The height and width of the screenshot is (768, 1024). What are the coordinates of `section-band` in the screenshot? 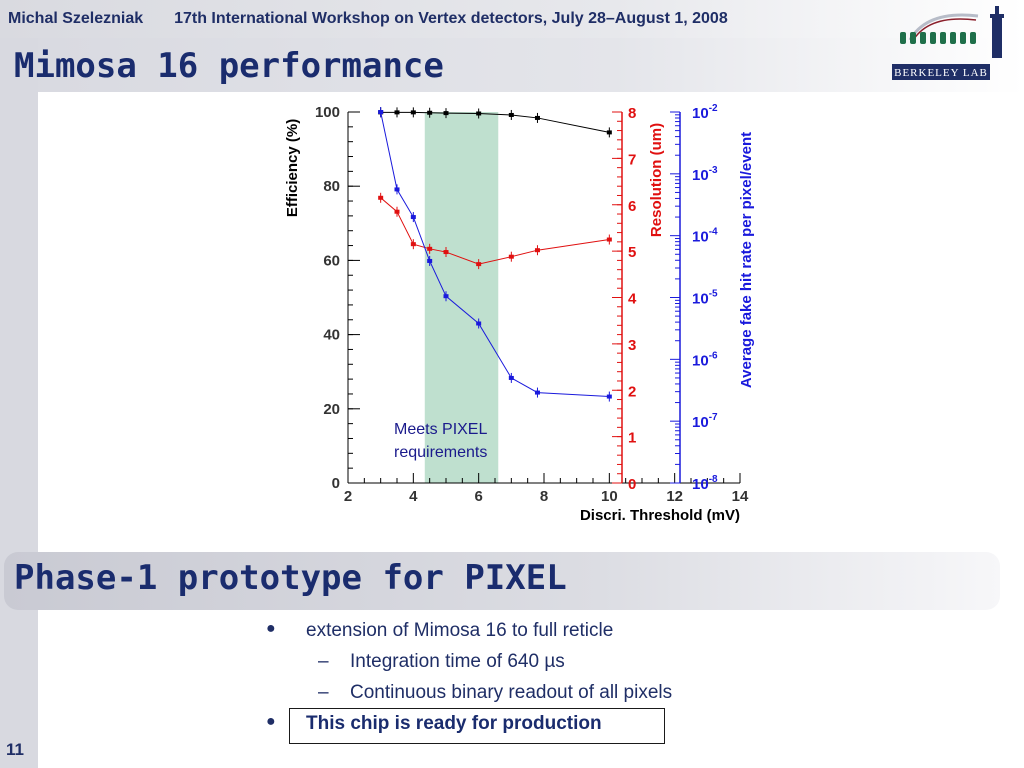 It's located at (502, 581).